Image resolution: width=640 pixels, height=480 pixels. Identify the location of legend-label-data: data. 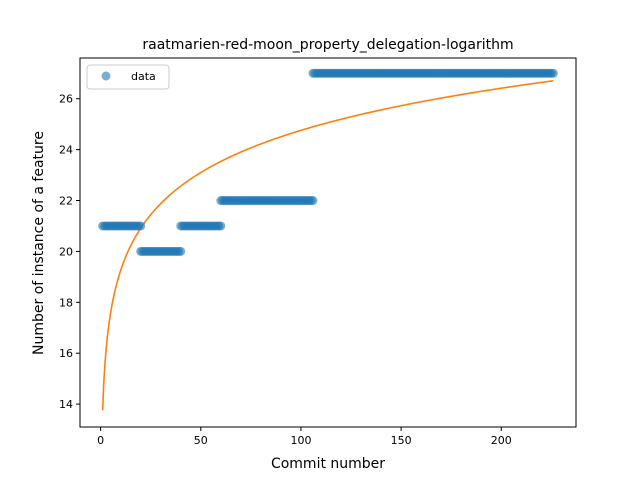
(143, 76).